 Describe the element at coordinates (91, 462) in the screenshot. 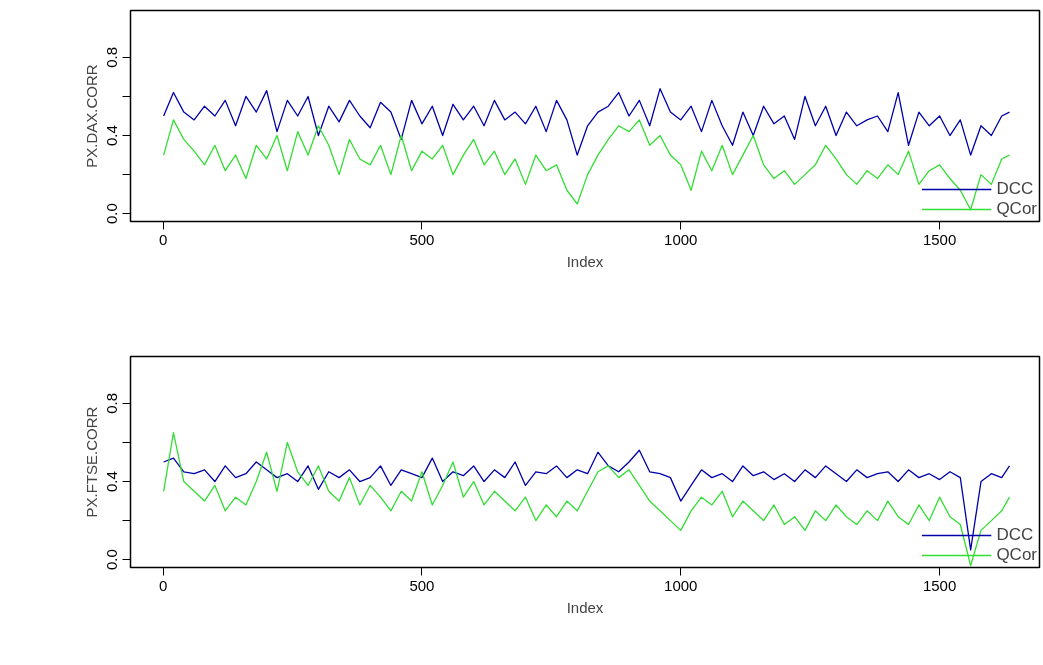

I see `y-axis-title: PX.FTSE.CORR` at that location.